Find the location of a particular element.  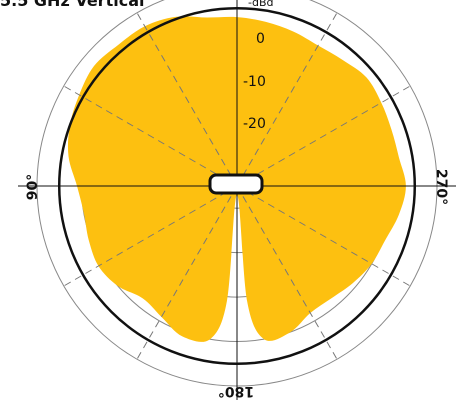

angle-label-180: 180° is located at coordinates (236, 391).